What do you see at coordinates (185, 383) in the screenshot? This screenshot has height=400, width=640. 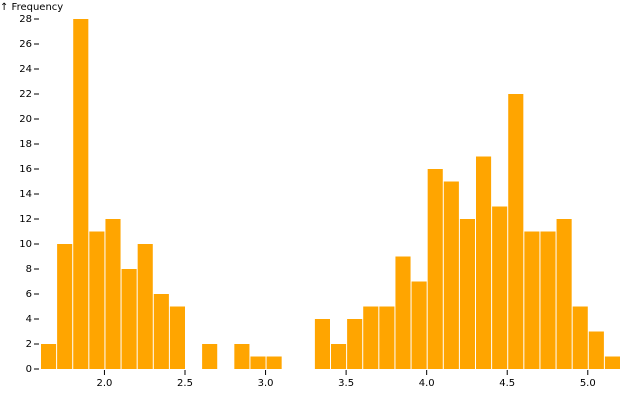 I see `x-tick-label: 2.5` at bounding box center [185, 383].